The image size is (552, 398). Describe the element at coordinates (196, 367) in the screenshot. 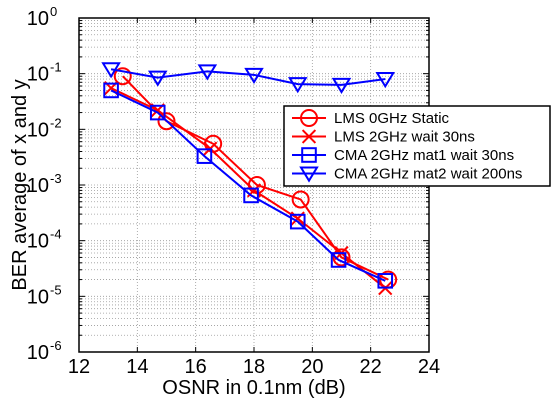

I see `x-tick-label: 16` at that location.